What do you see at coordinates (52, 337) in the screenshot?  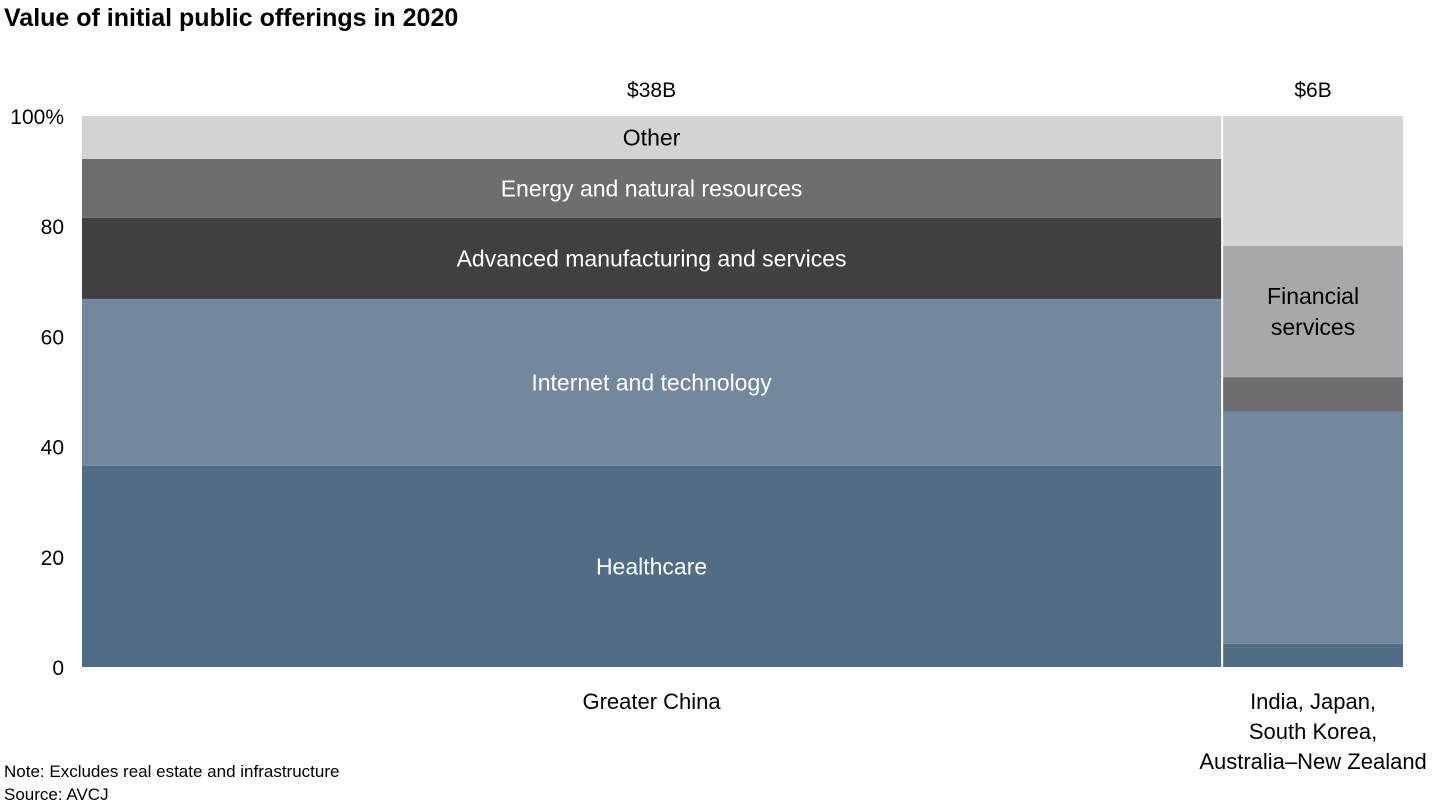 I see `y-tick-label: 60` at bounding box center [52, 337].